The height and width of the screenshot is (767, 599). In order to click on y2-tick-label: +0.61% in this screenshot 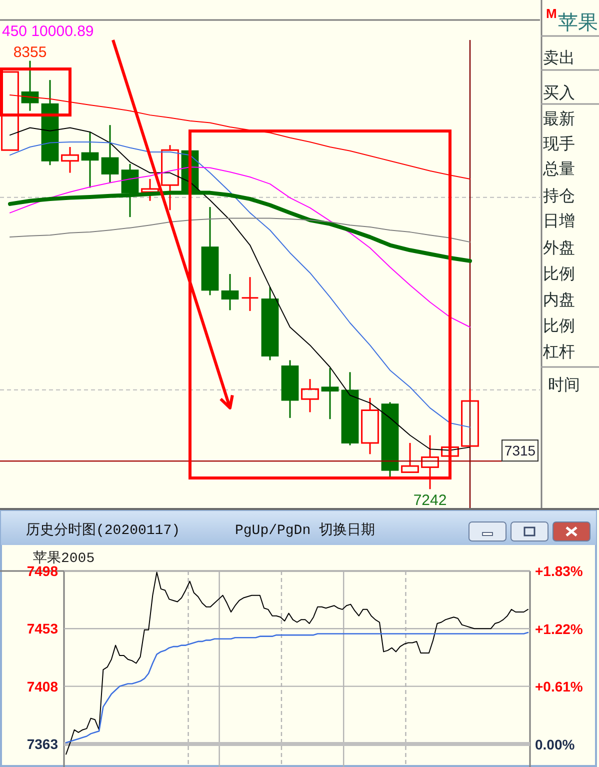, I will do `click(559, 686)`.